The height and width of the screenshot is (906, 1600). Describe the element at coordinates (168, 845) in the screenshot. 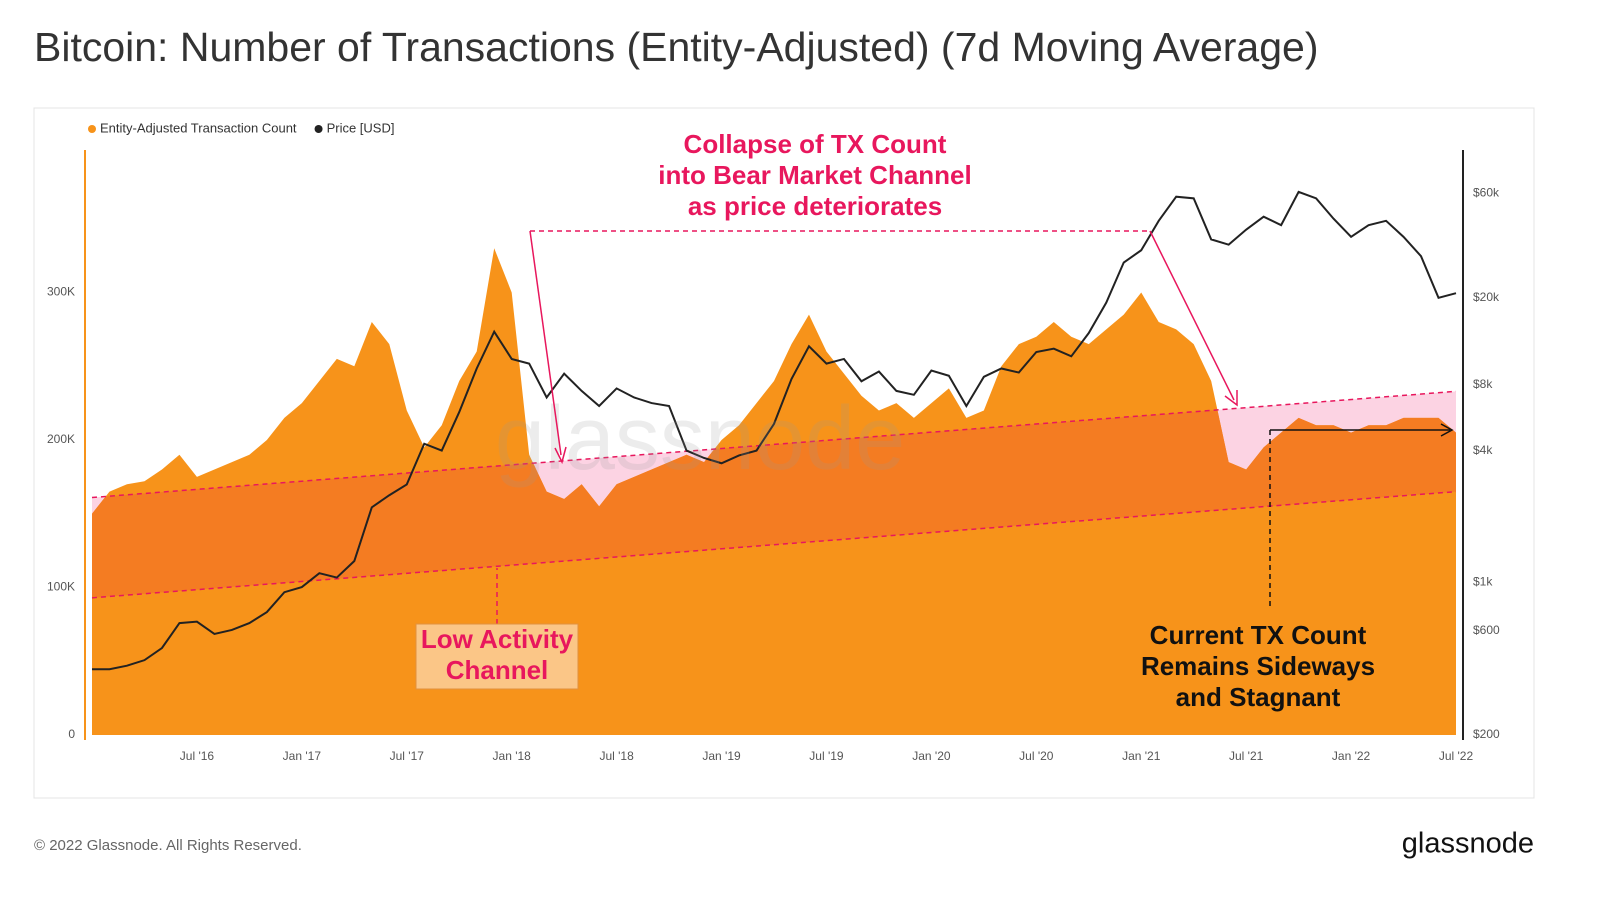

I see `copyright: © 2022 Glassnode. All Rights Reserved.` at that location.